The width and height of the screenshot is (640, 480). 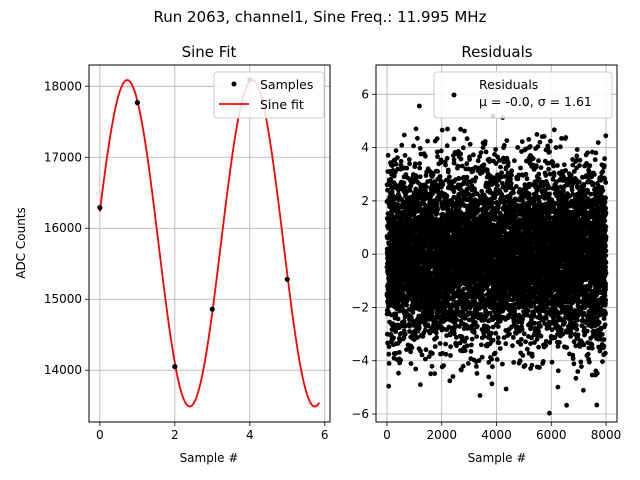 I want to click on legend-samples-marker, so click(x=234, y=84).